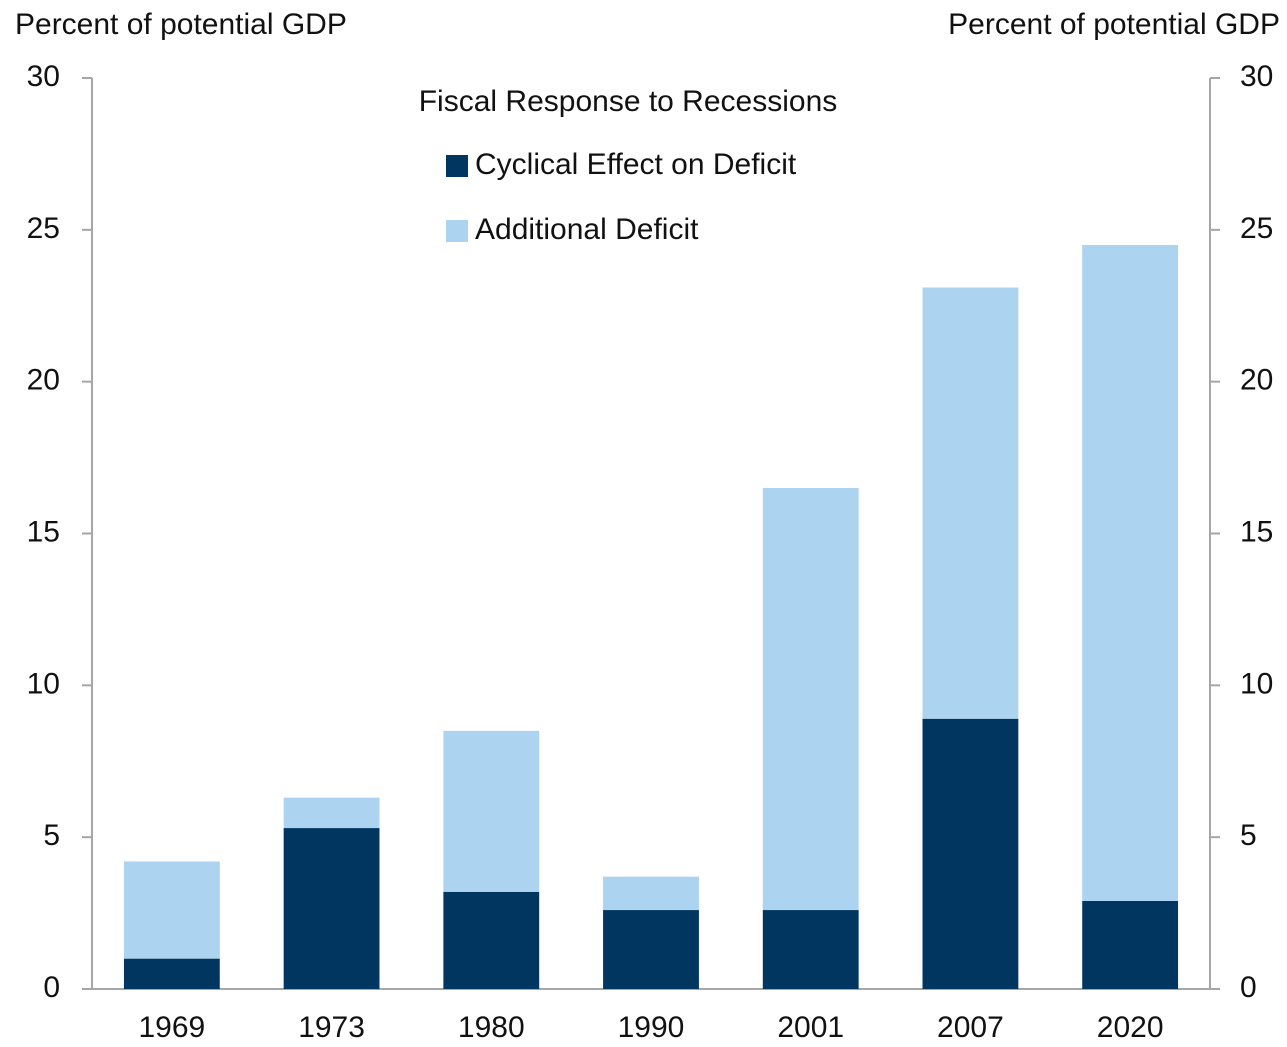 The width and height of the screenshot is (1287, 1047). I want to click on legend-label: Additional Deficit, so click(587, 229).